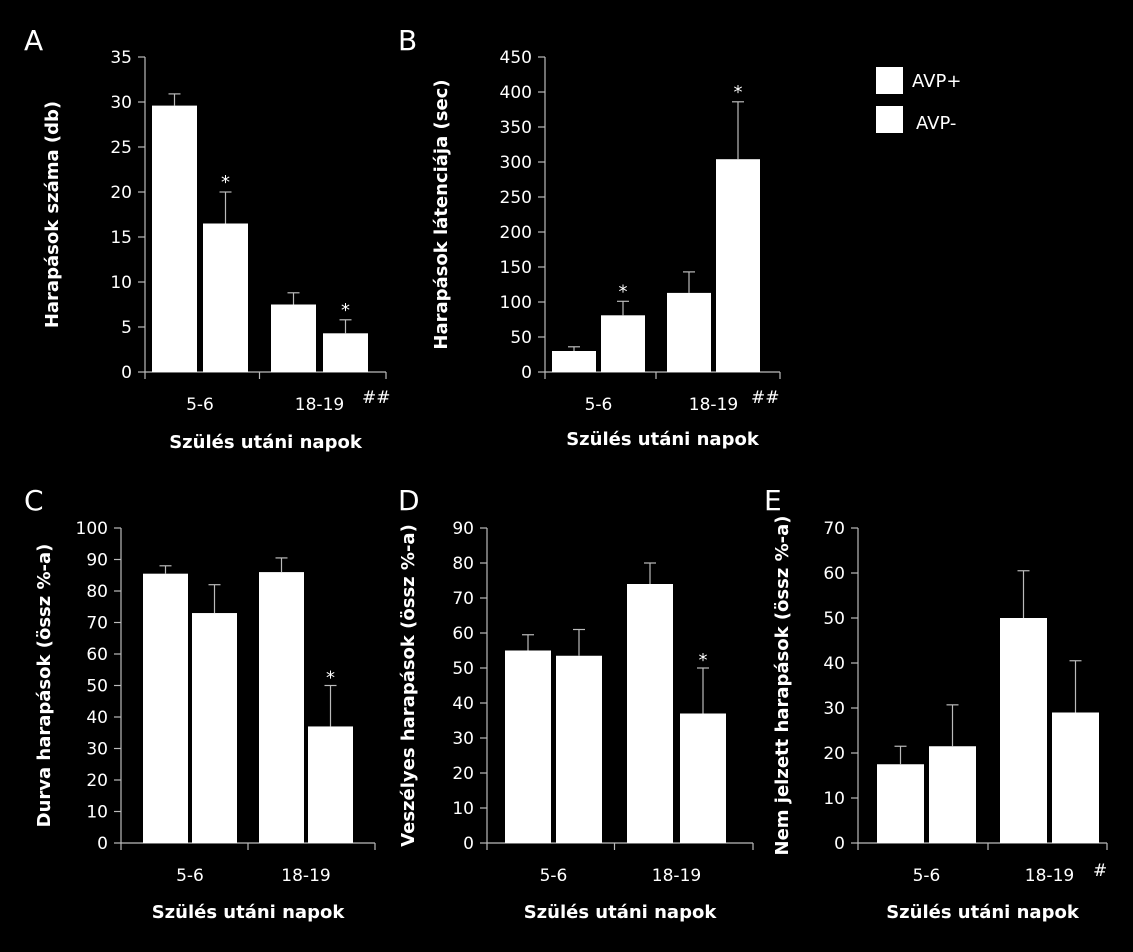  I want to click on category-label-c: 5-6, so click(190, 876).